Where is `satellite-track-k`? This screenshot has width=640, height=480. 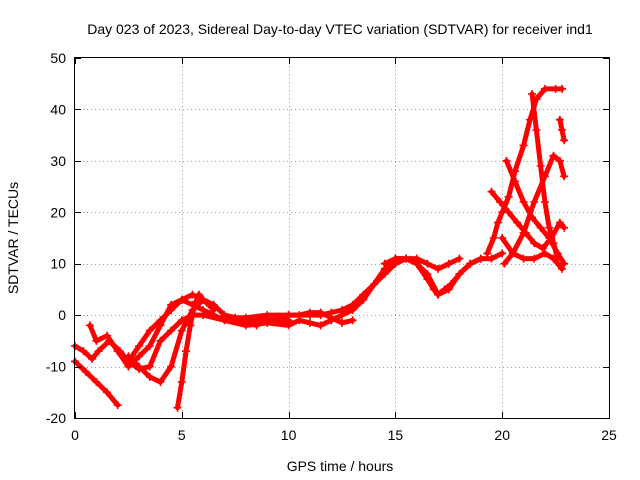
satellite-track-k is located at coordinates (528, 220).